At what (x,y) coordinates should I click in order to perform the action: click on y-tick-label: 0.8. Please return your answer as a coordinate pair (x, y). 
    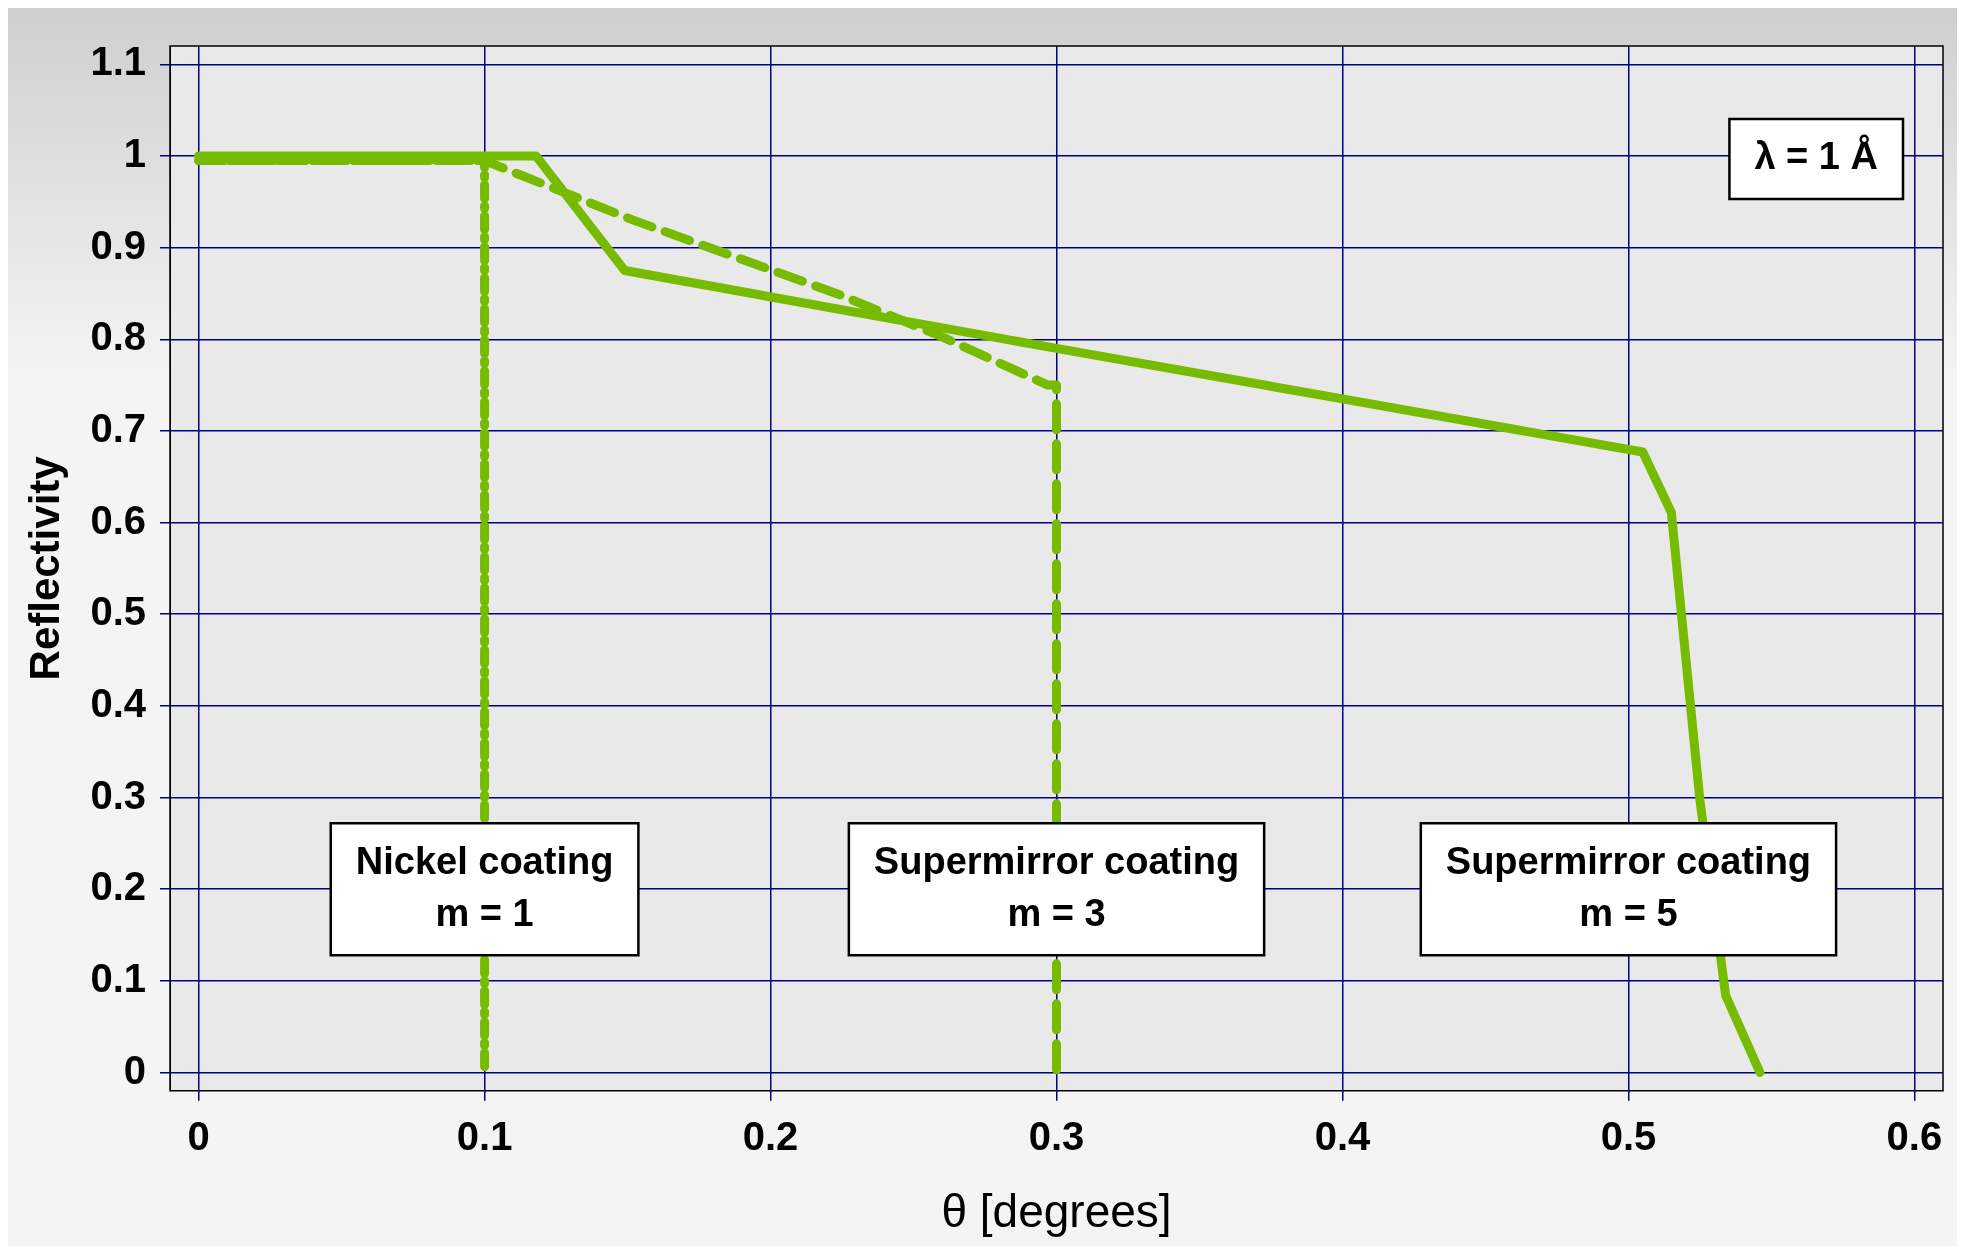
    Looking at the image, I should click on (118, 336).